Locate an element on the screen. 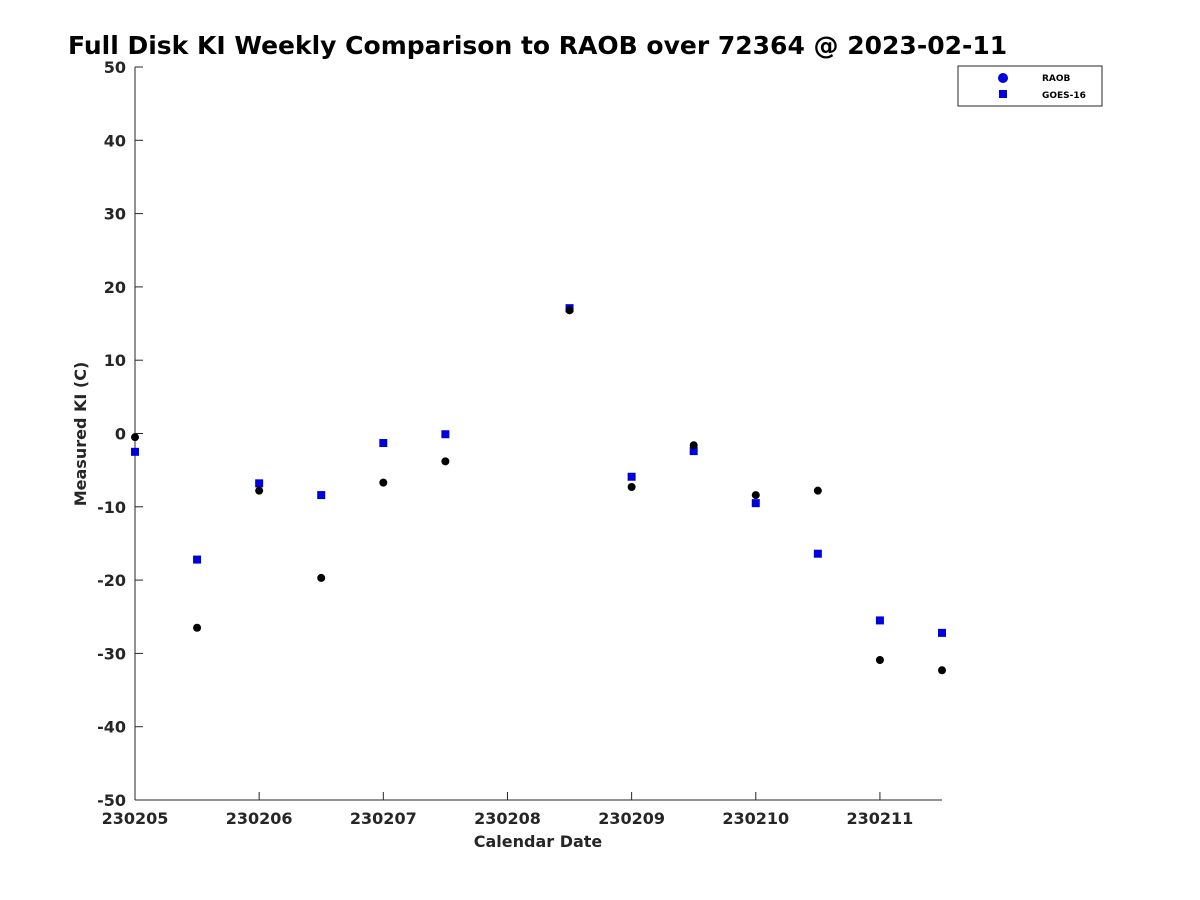 The width and height of the screenshot is (1200, 900). y-tick-label: 10 is located at coordinates (115, 360).